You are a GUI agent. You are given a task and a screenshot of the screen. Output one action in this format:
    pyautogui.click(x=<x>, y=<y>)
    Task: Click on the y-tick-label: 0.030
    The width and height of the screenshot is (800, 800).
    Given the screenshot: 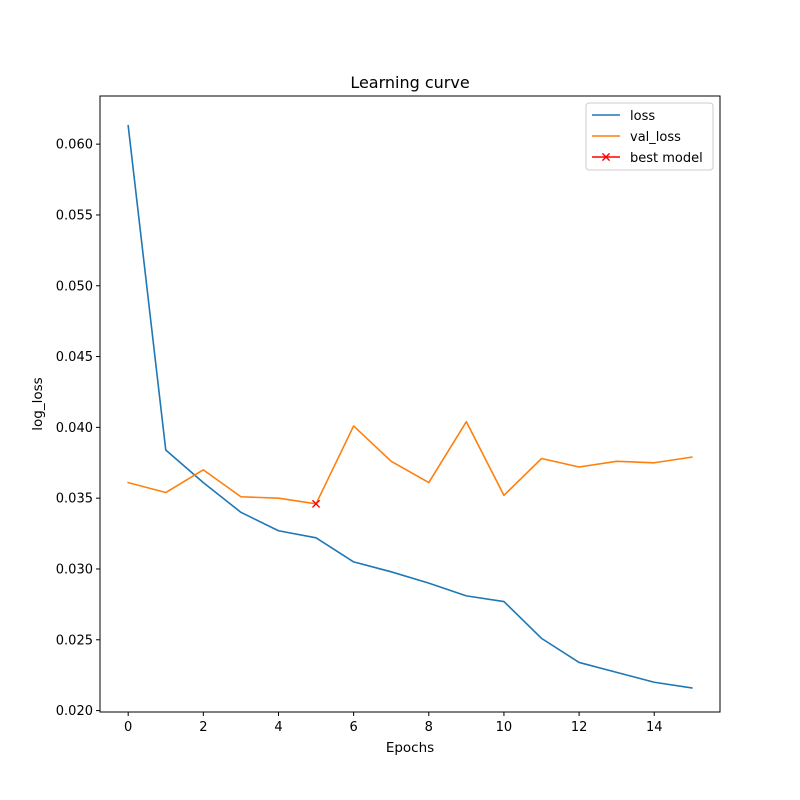 What is the action you would take?
    pyautogui.click(x=74, y=569)
    